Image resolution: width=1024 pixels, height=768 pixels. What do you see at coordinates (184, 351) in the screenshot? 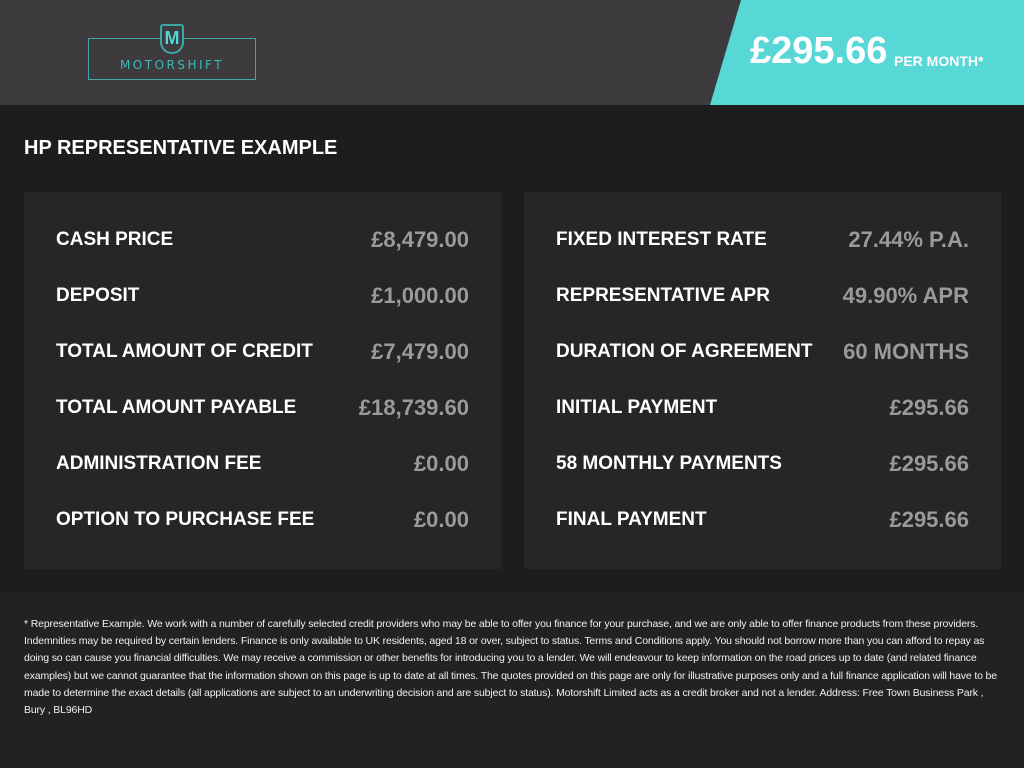
I see `finance-label: TOTAL AMOUNT OF CREDIT` at bounding box center [184, 351].